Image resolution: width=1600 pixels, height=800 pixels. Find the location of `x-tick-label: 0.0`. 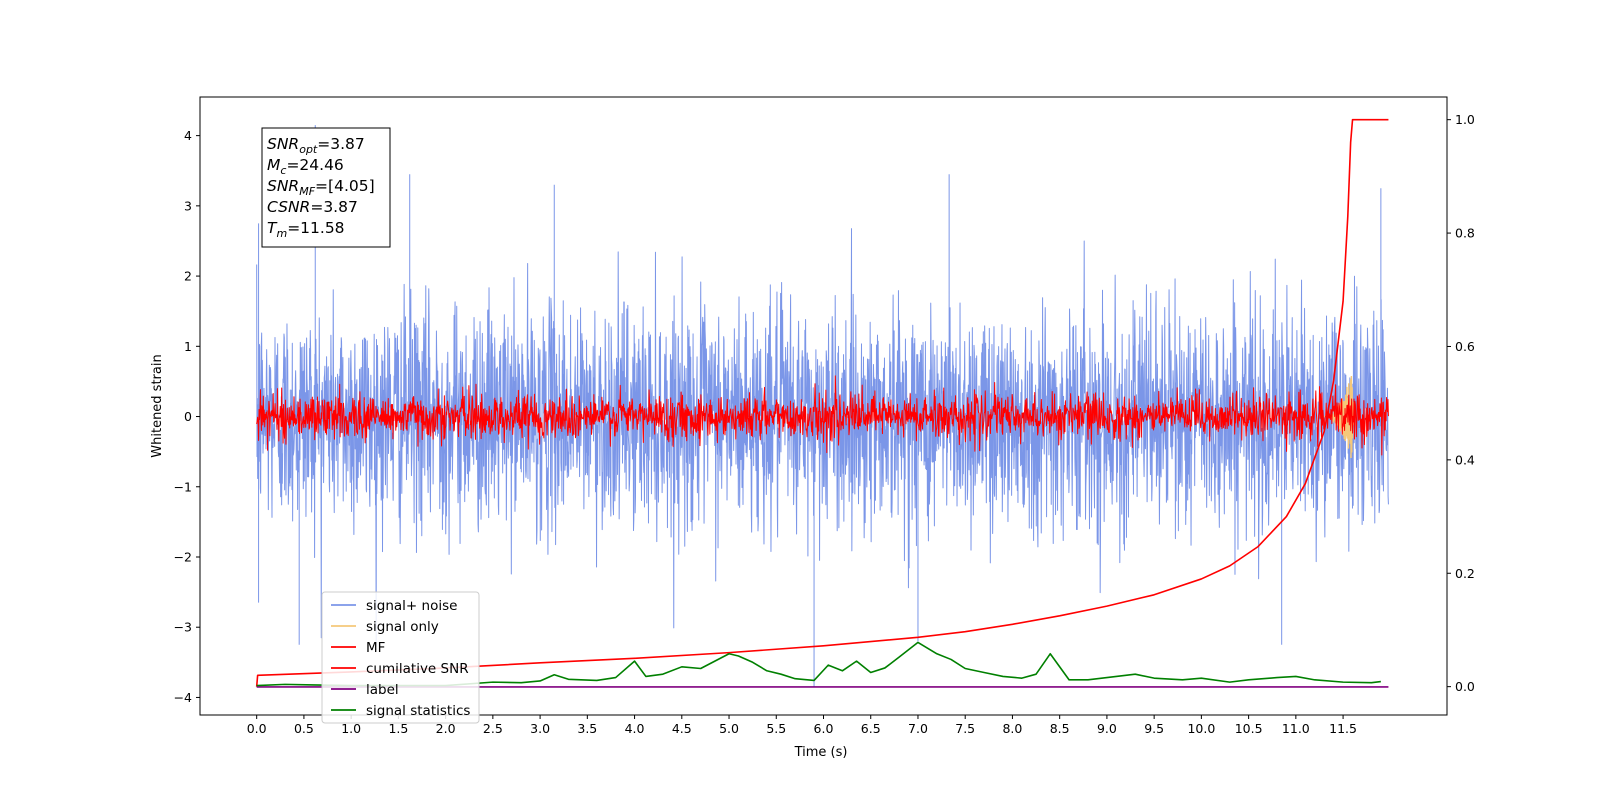

x-tick-label: 0.0 is located at coordinates (257, 728).